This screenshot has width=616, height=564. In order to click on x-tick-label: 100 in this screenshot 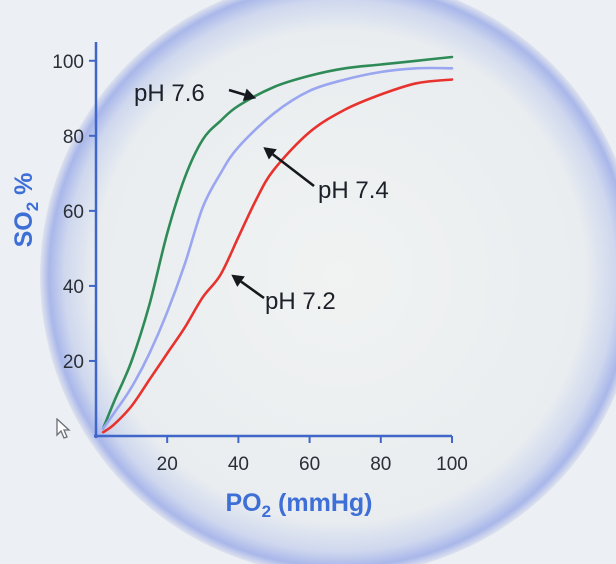, I will do `click(452, 464)`.